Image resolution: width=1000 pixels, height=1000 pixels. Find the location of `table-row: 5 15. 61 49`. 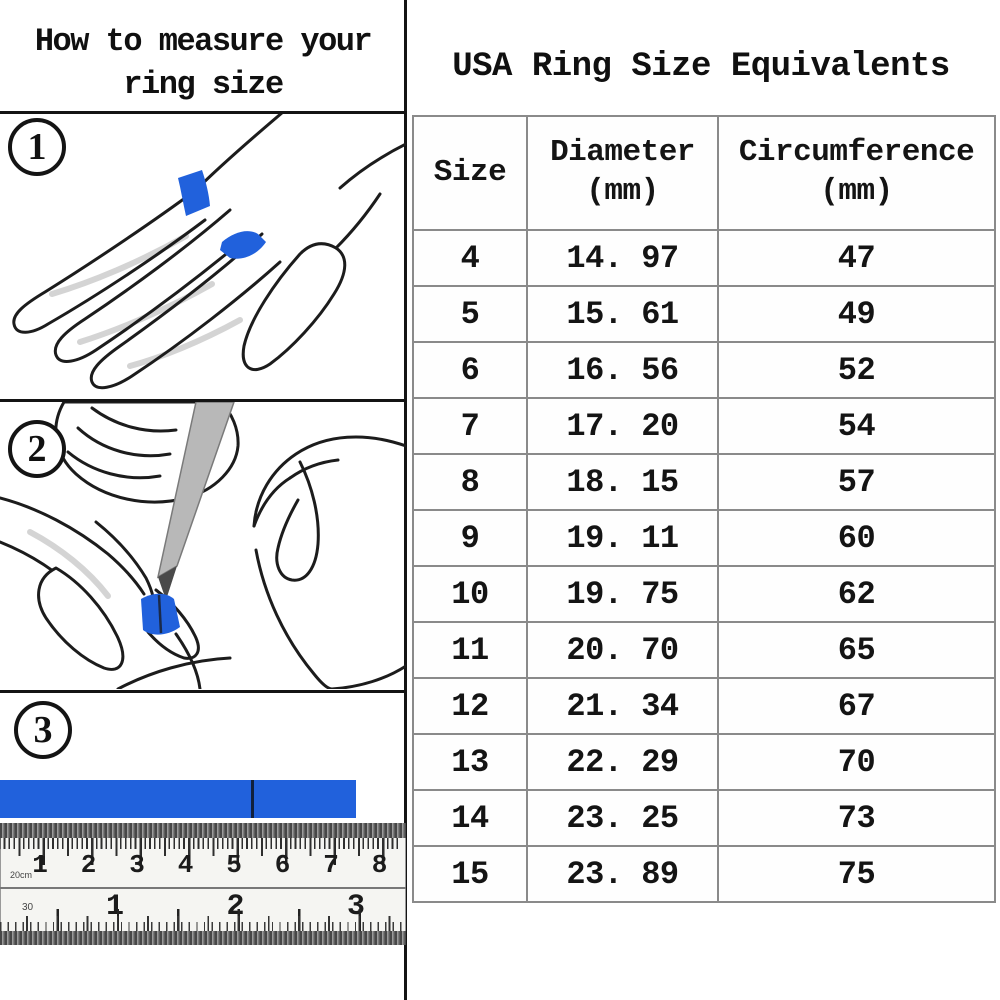

table-row: 5 15. 61 49 is located at coordinates (704, 314).